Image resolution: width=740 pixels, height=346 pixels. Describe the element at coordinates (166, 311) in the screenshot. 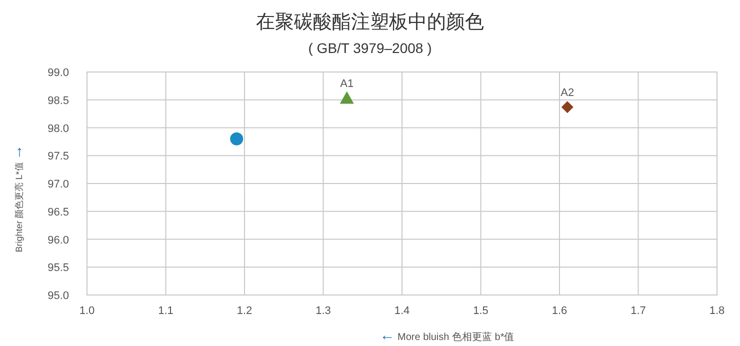

I see `x-tick-label: 1.1` at that location.